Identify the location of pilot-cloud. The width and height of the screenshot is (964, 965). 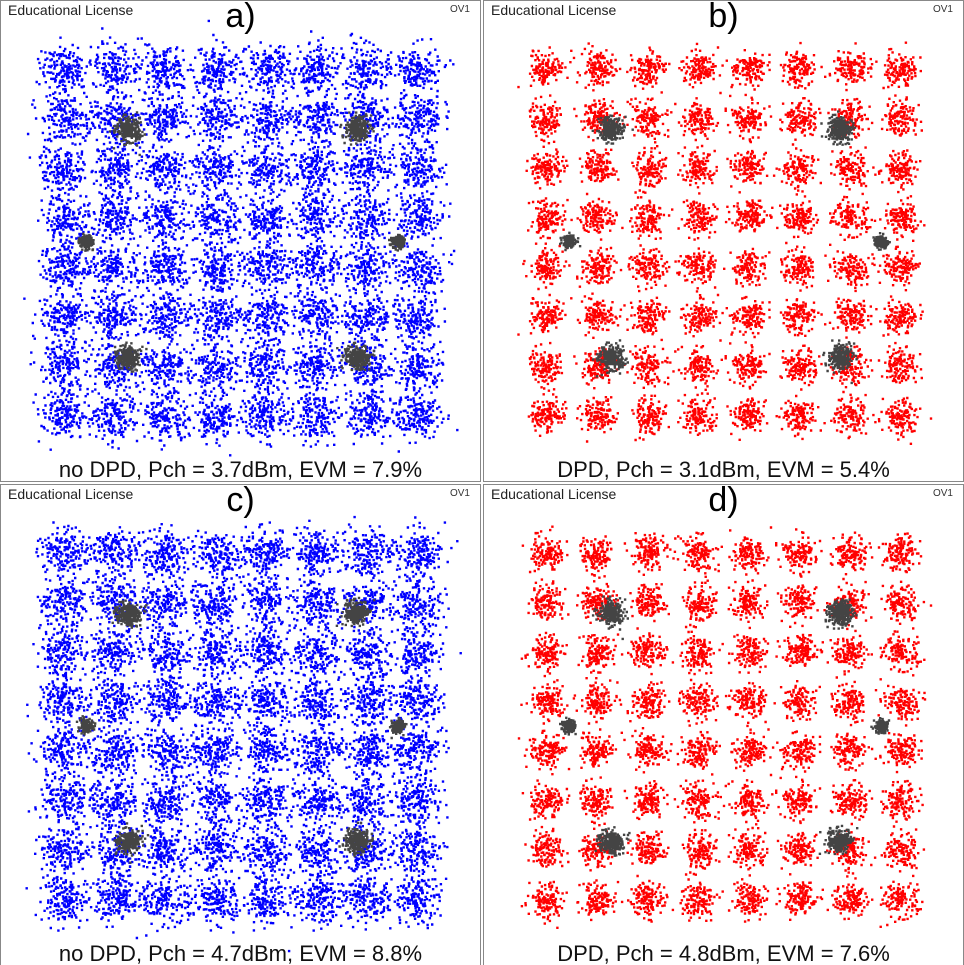
(725, 726).